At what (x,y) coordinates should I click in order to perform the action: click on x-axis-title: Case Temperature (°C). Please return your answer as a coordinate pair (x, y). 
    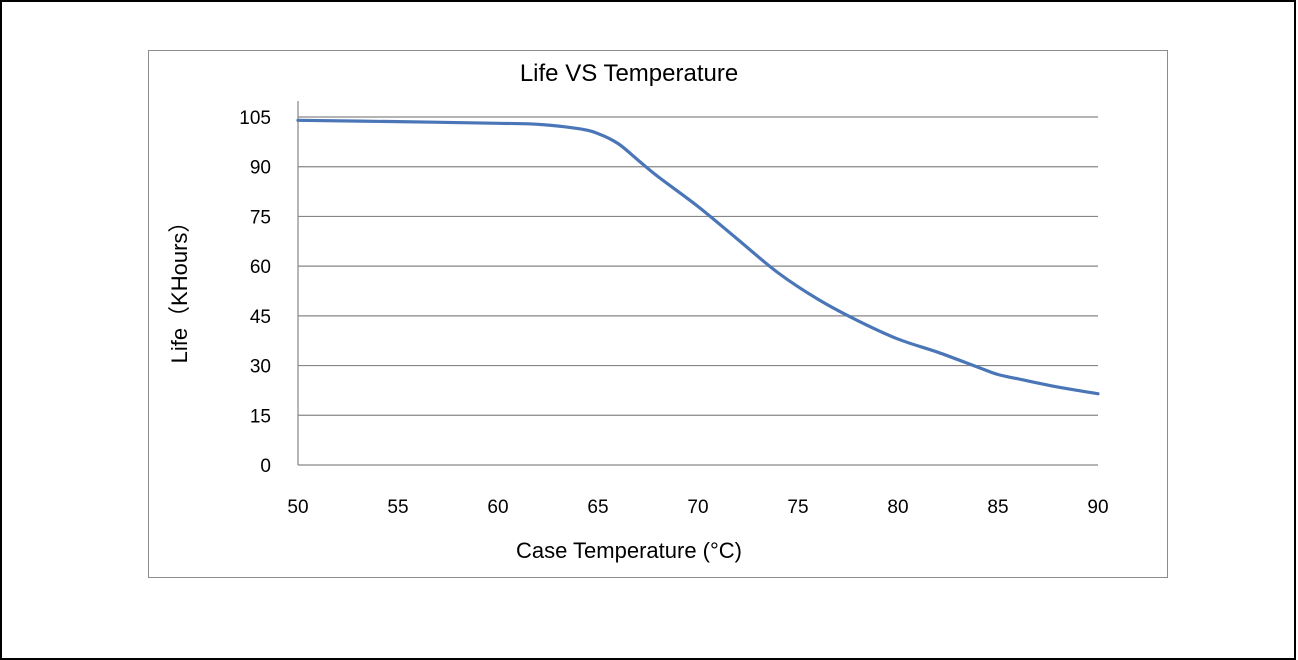
    Looking at the image, I should click on (629, 550).